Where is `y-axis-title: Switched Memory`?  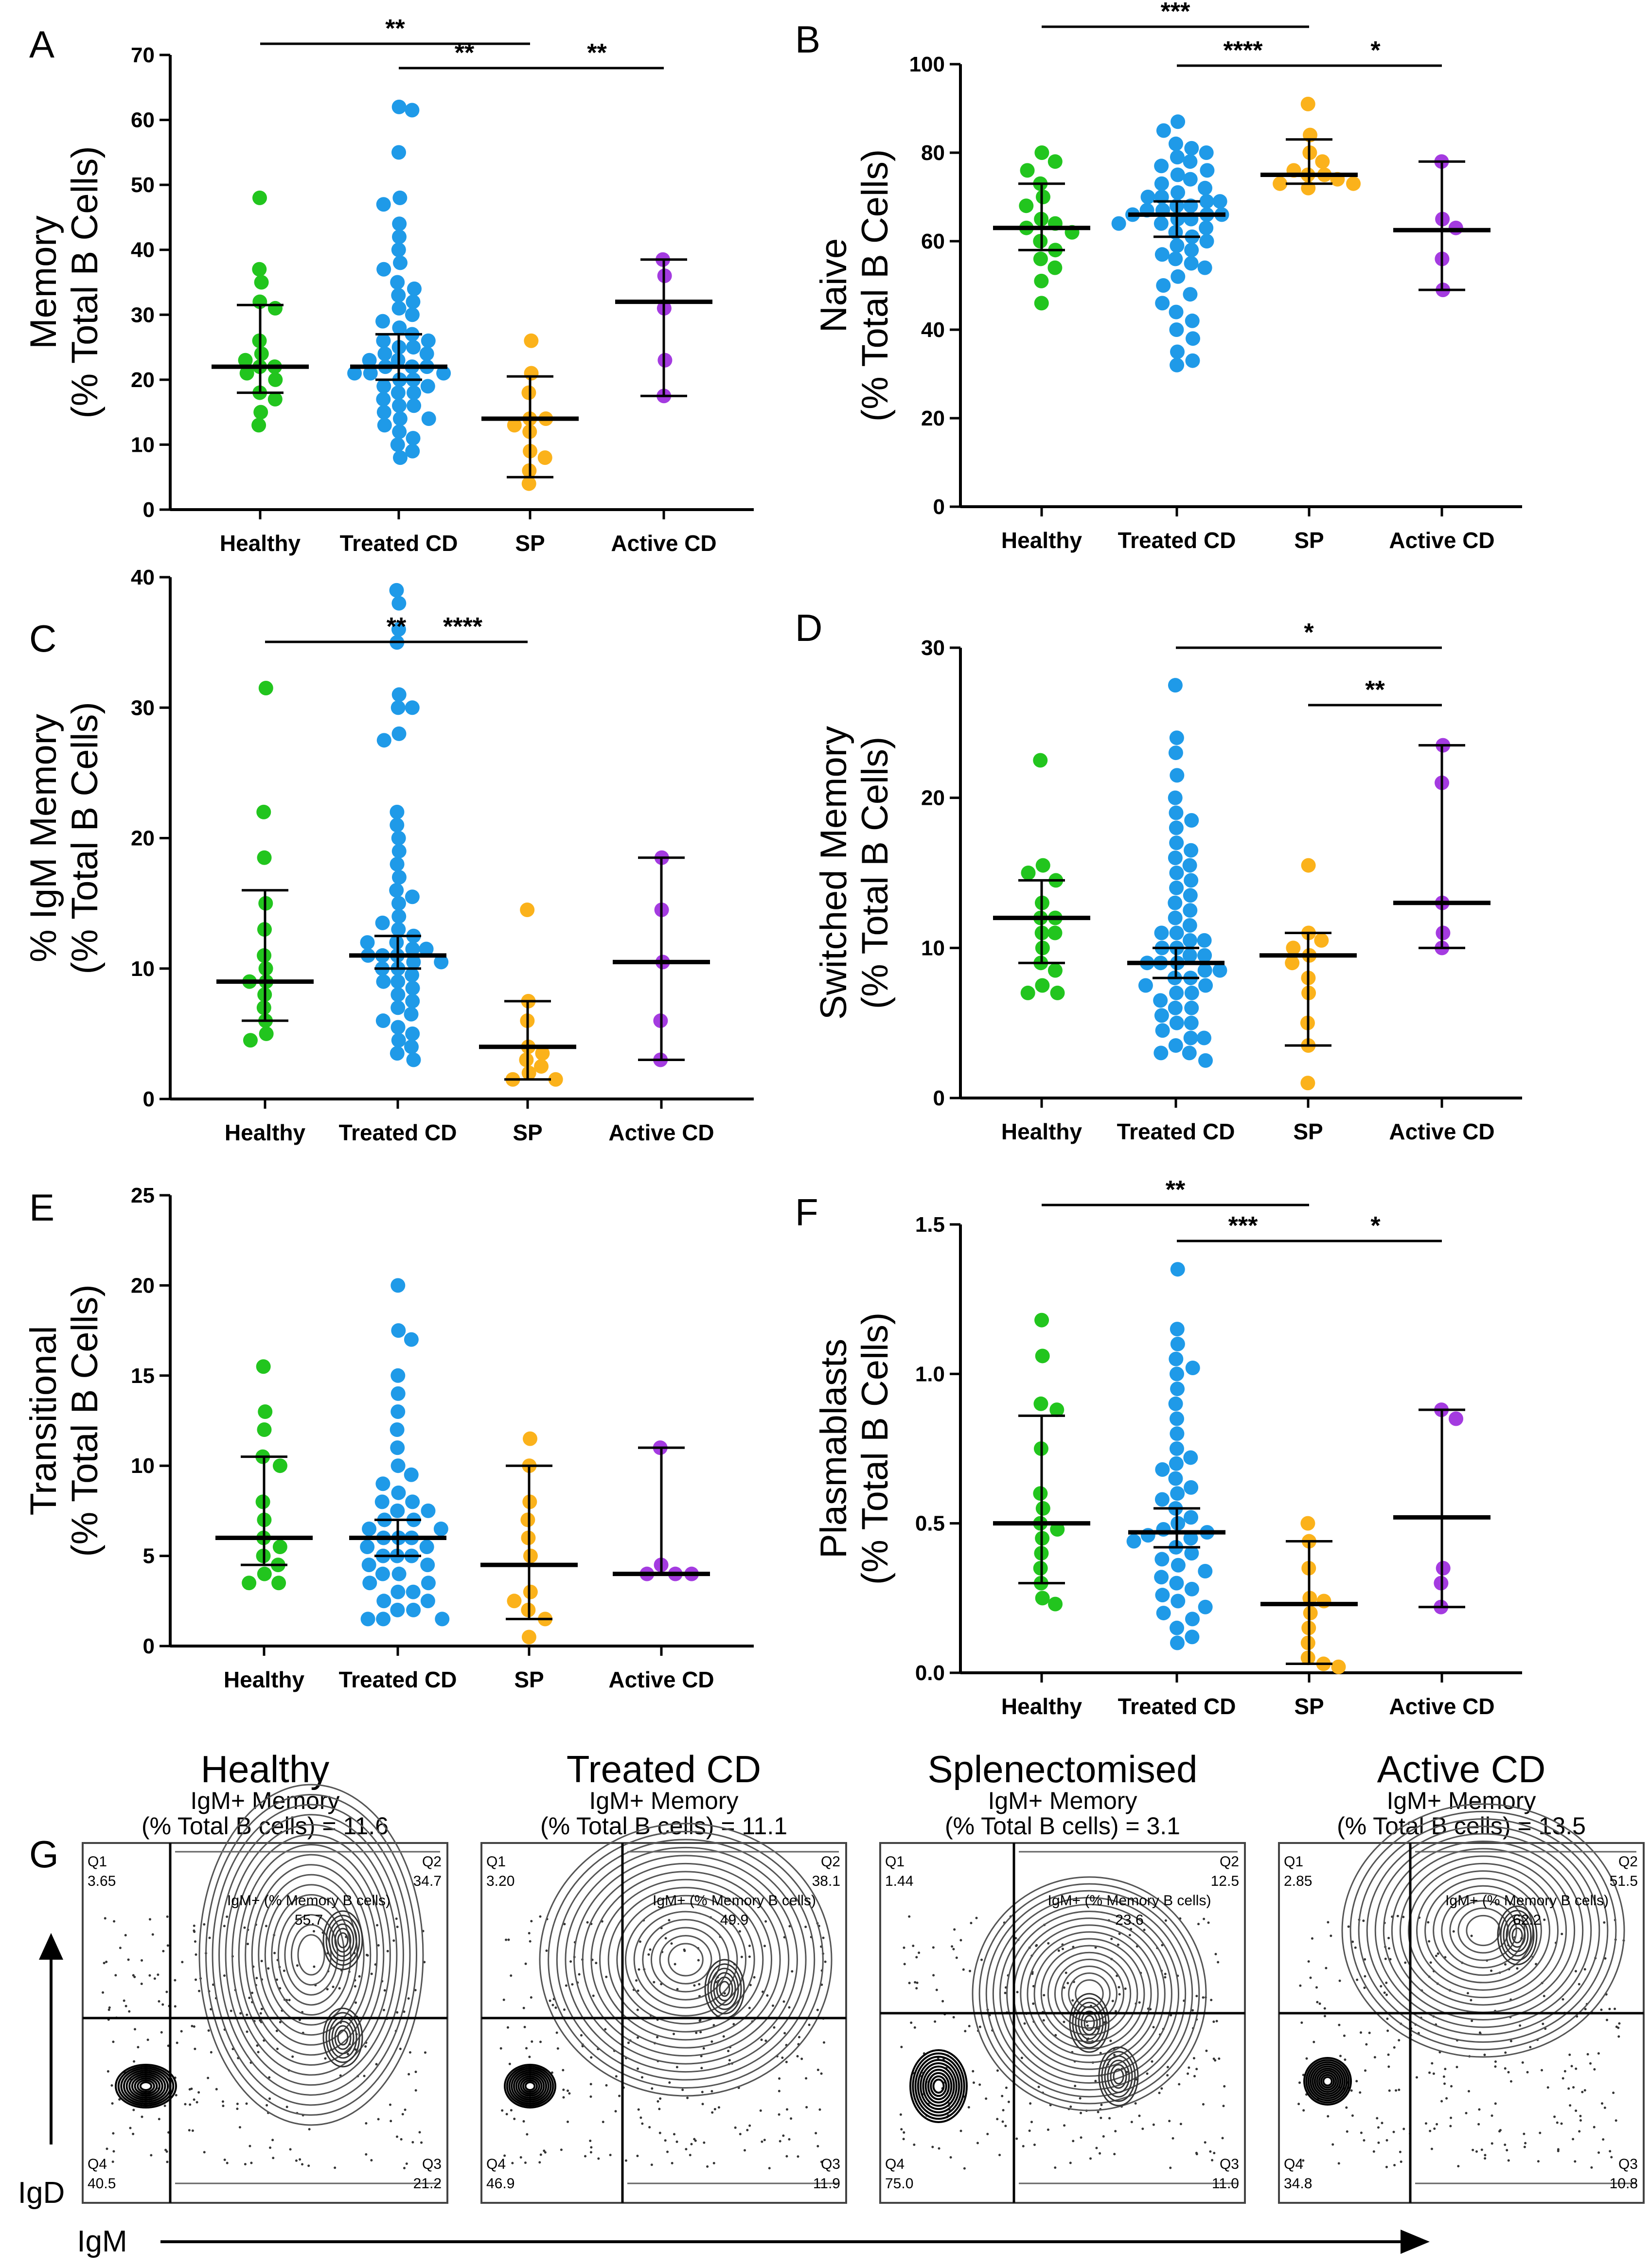 y-axis-title: Switched Memory is located at coordinates (833, 873).